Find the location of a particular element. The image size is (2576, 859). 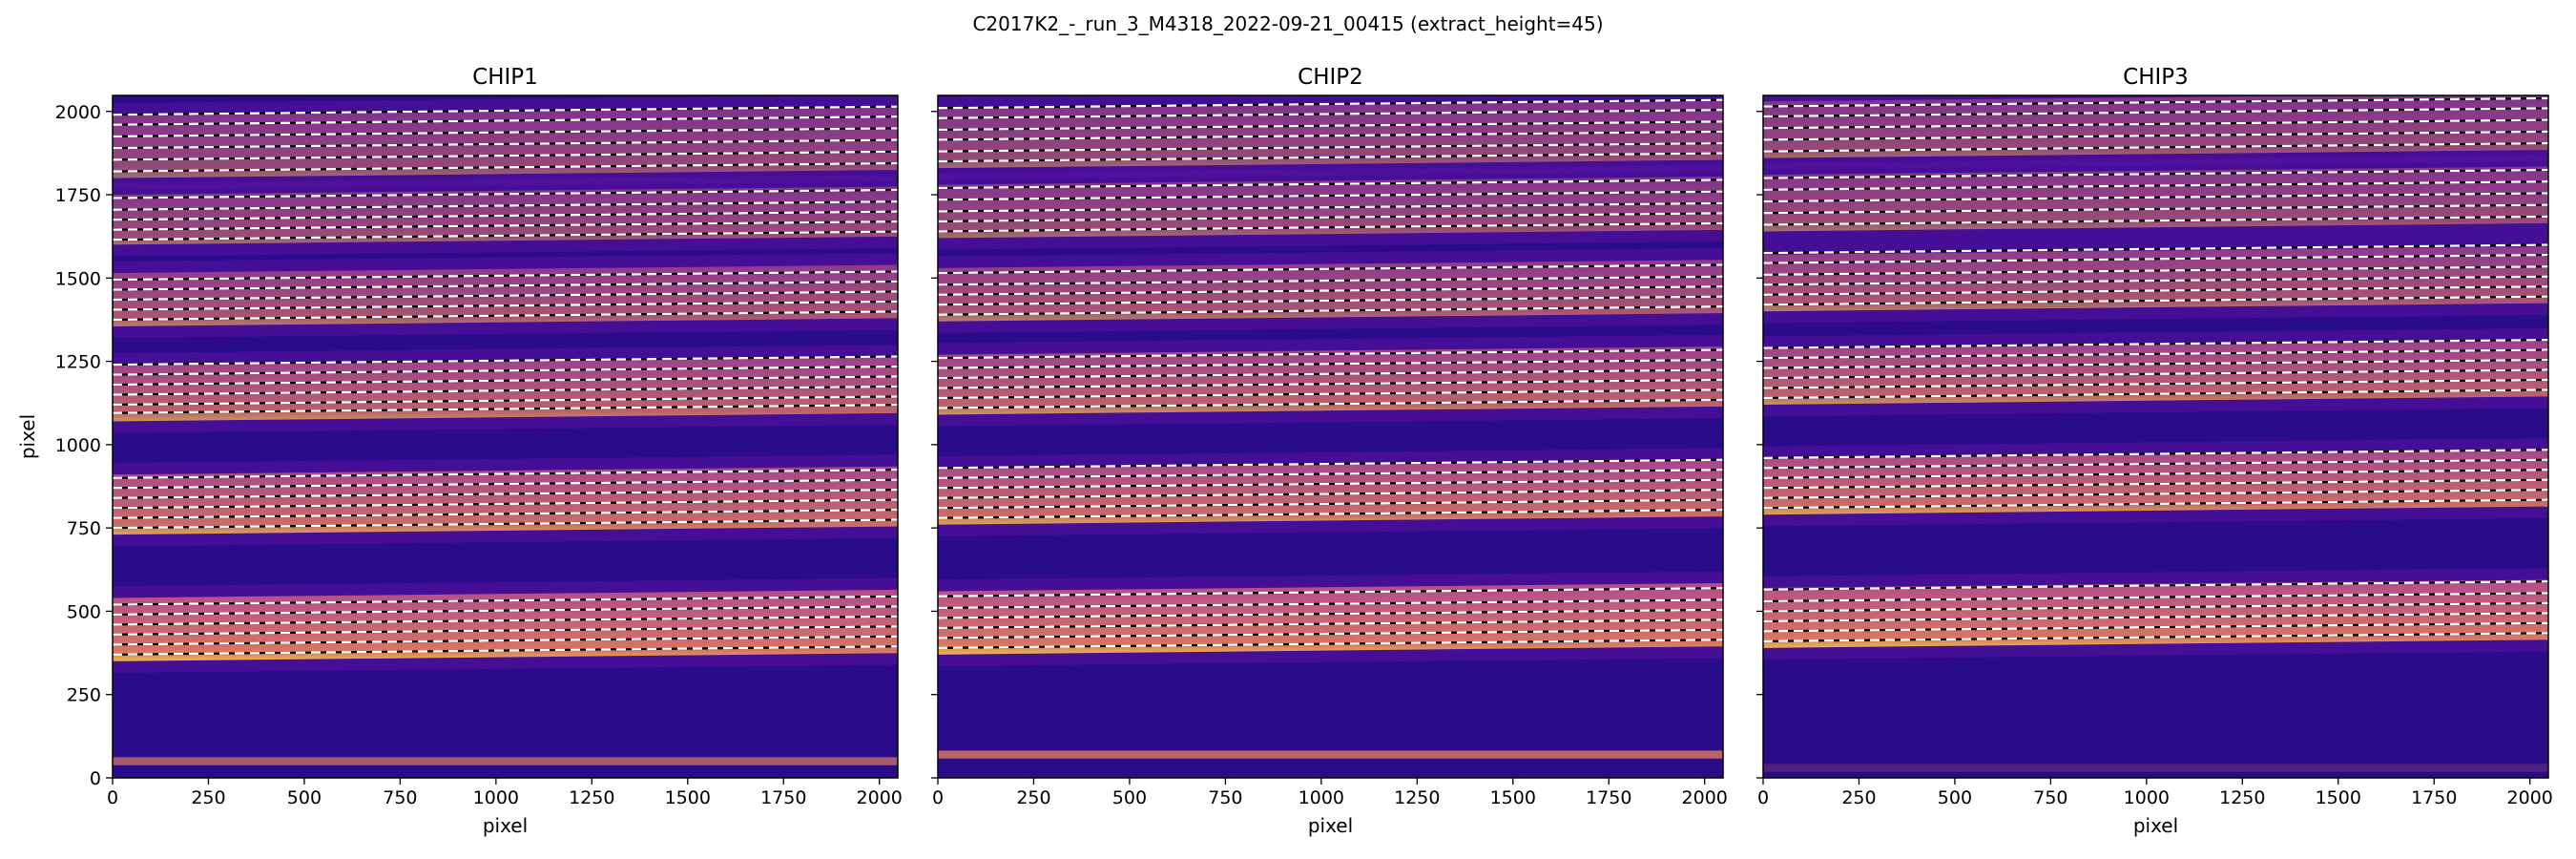

panel-title: CHIP1 is located at coordinates (505, 77).